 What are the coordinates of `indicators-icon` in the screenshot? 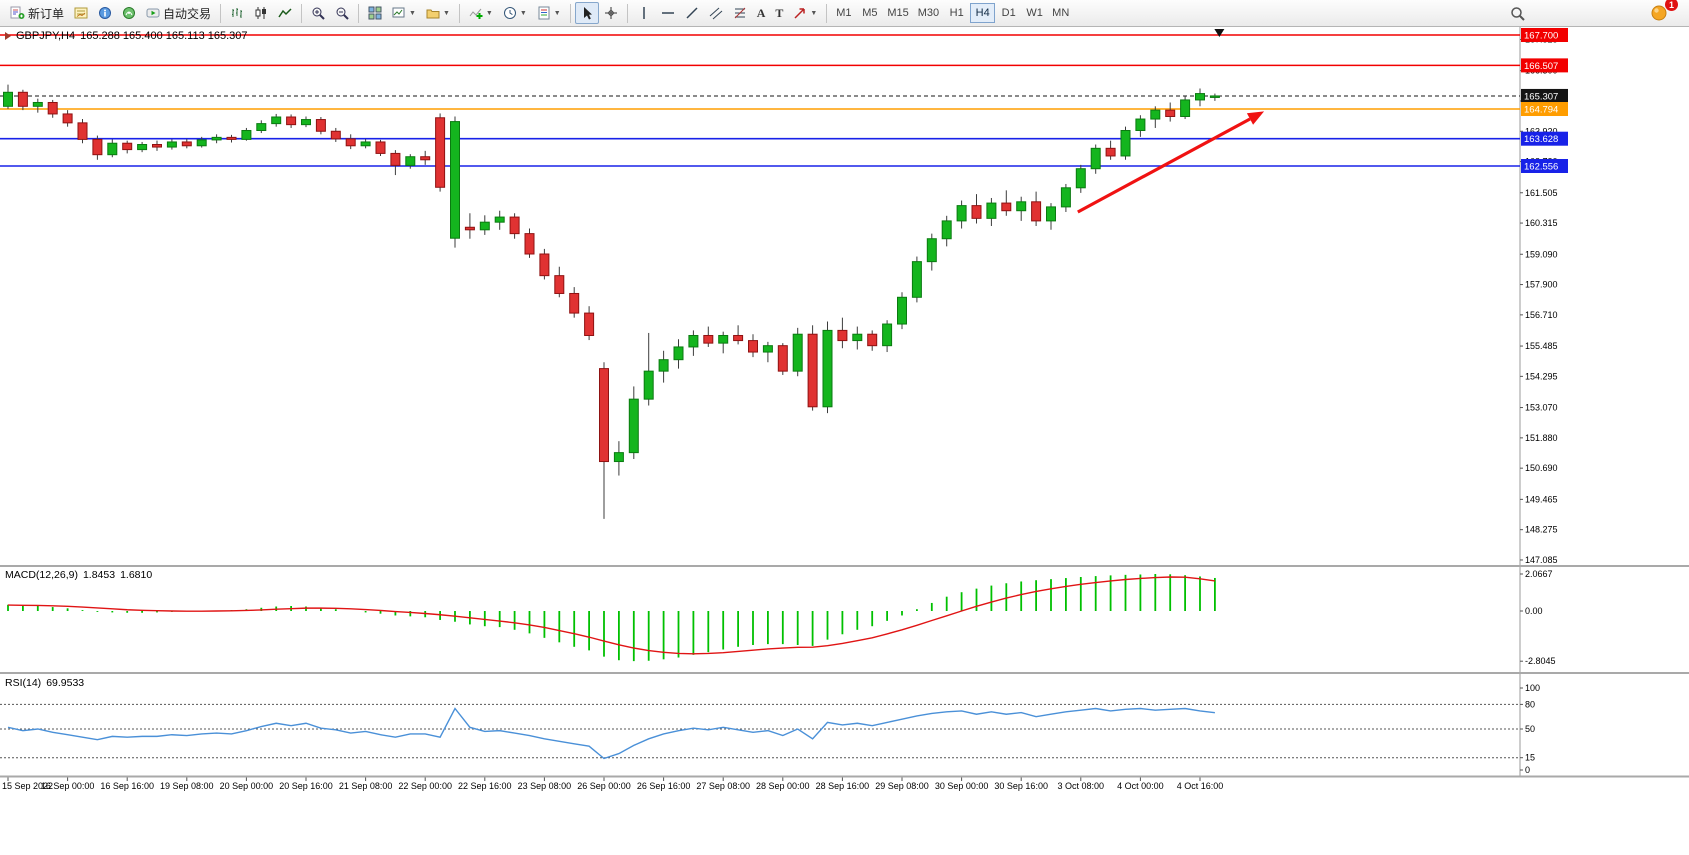 It's located at (476, 13).